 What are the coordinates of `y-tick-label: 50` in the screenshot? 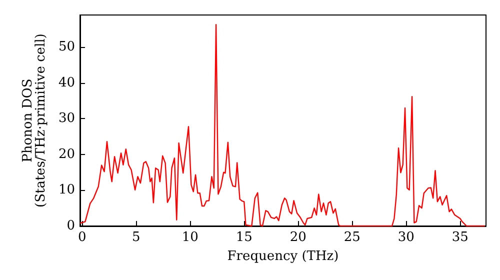 It's located at (66, 47).